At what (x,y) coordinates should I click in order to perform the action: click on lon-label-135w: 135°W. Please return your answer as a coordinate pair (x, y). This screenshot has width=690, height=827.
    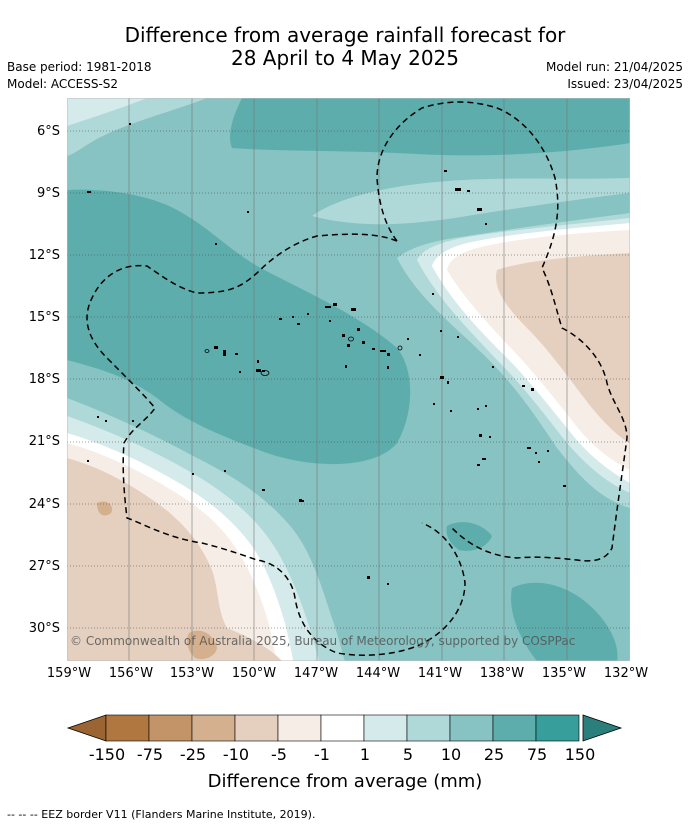
    Looking at the image, I should click on (564, 673).